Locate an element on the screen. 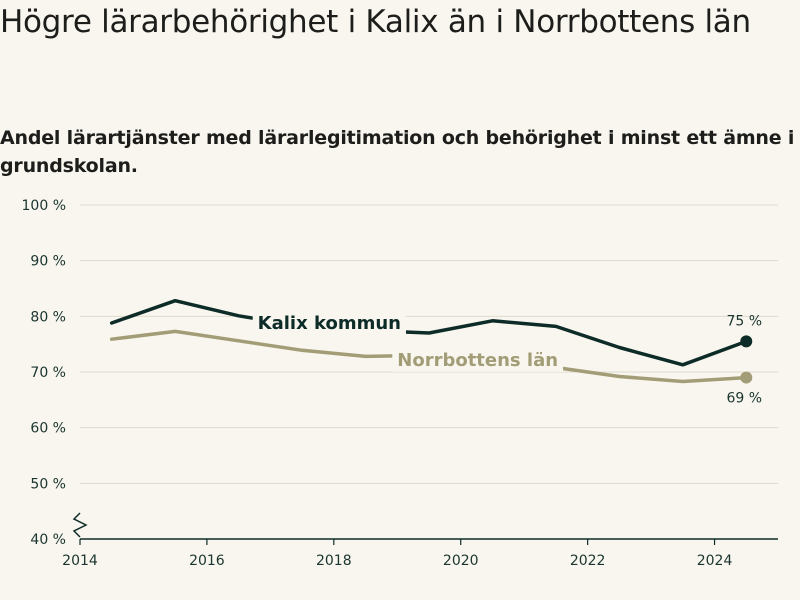 The height and width of the screenshot is (600, 800). series-label-norrbotten: Norrbottens län is located at coordinates (477, 360).